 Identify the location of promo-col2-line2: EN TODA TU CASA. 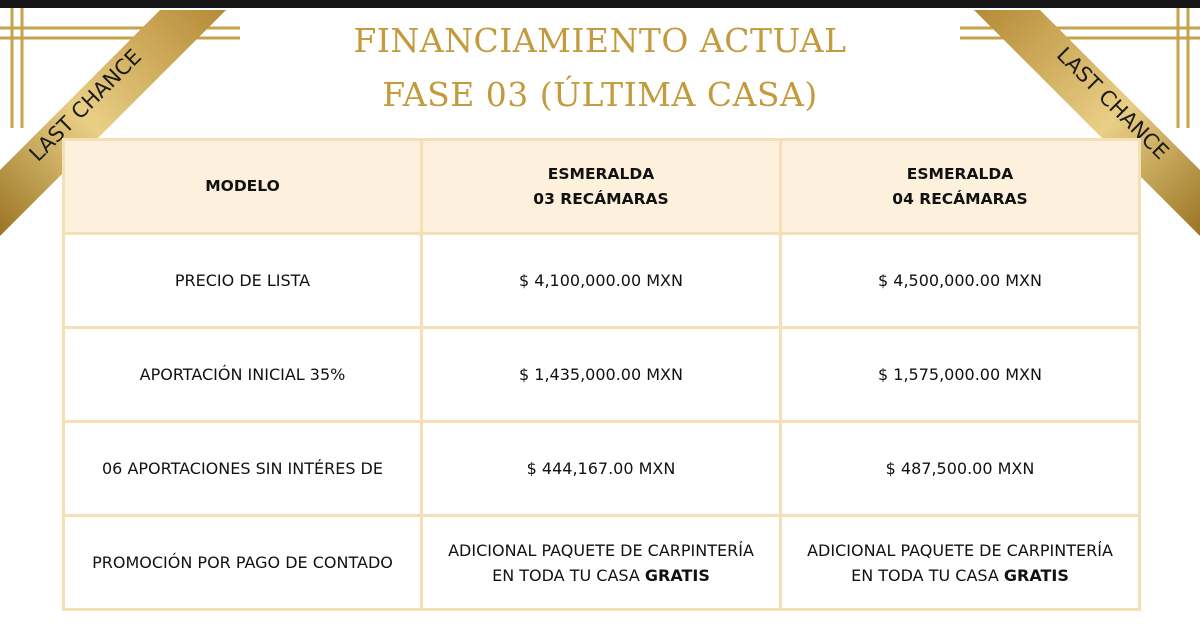
(925, 575).